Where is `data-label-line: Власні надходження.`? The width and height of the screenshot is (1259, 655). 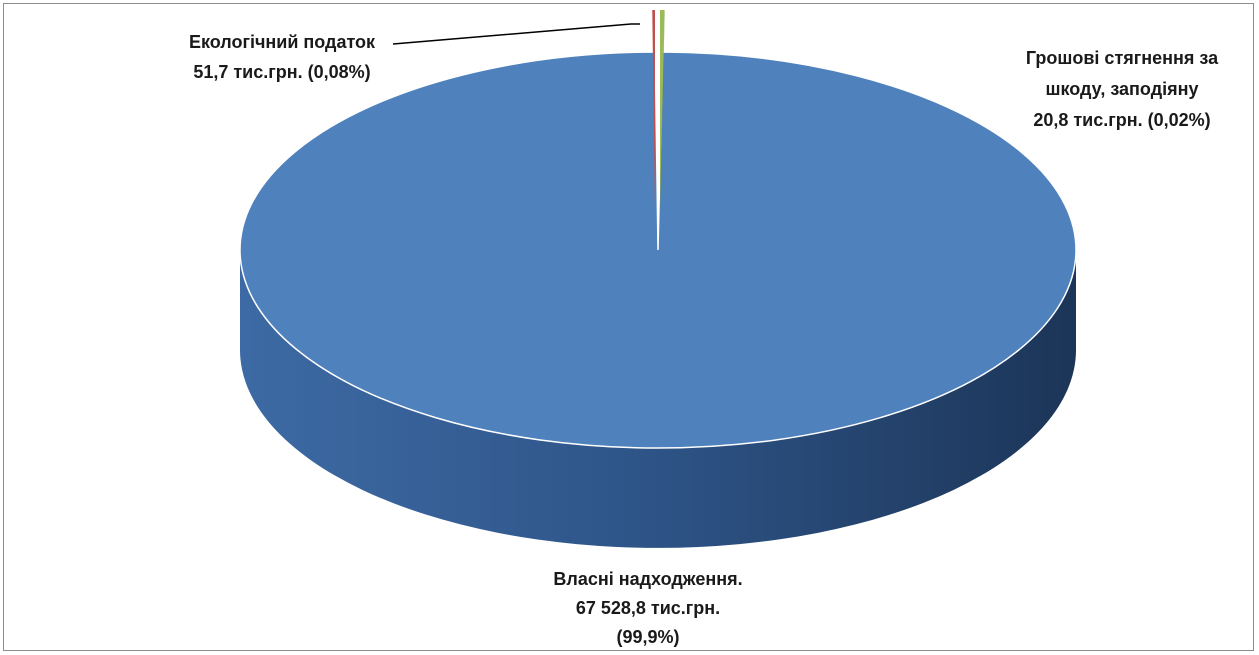 data-label-line: Власні надходження. is located at coordinates (647, 579).